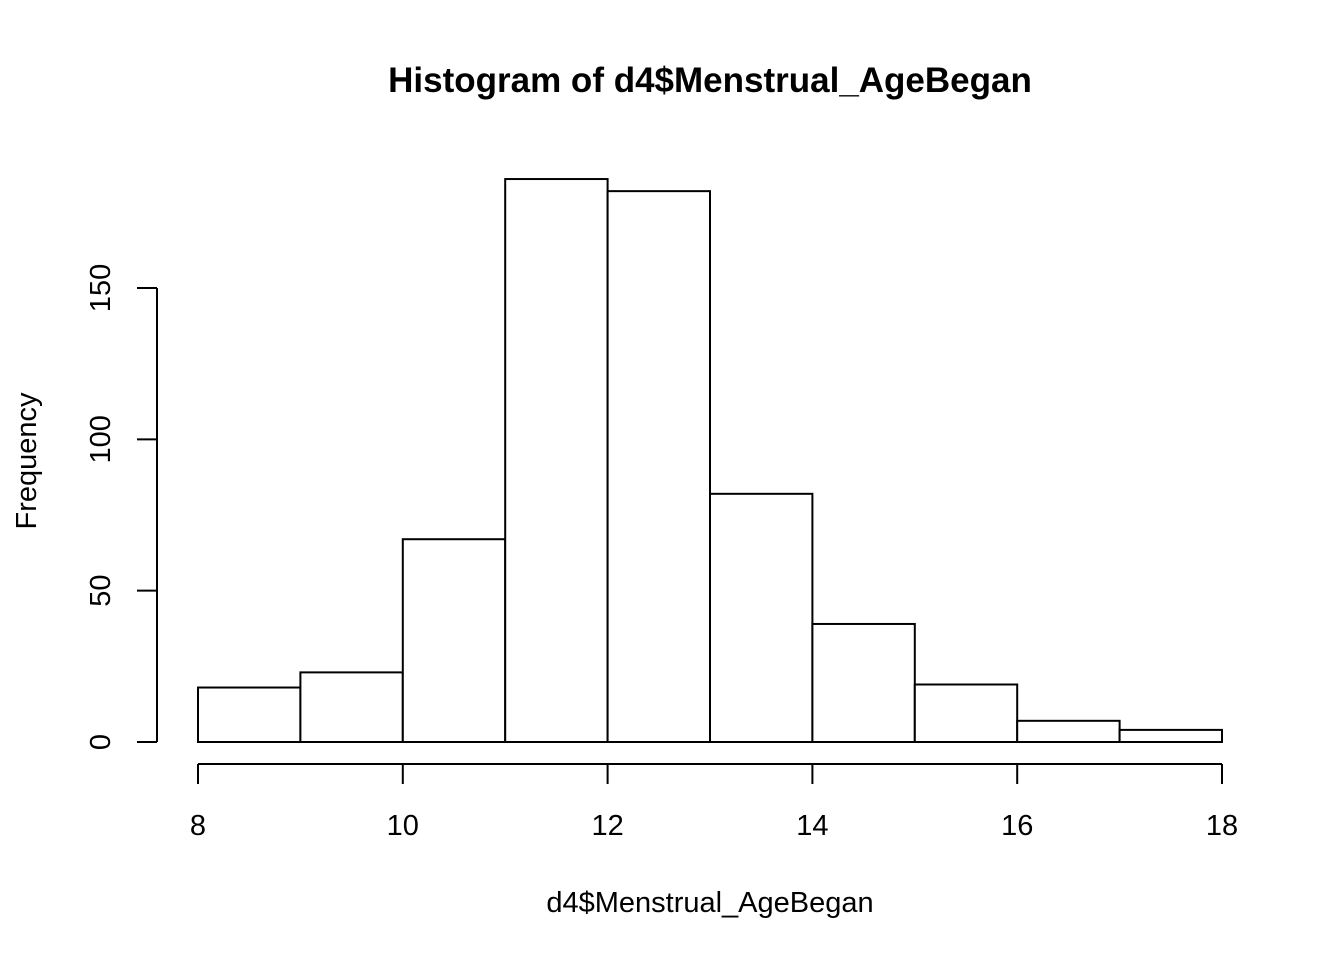 The image size is (1344, 960). I want to click on y-tick-label-50: 50, so click(101, 591).